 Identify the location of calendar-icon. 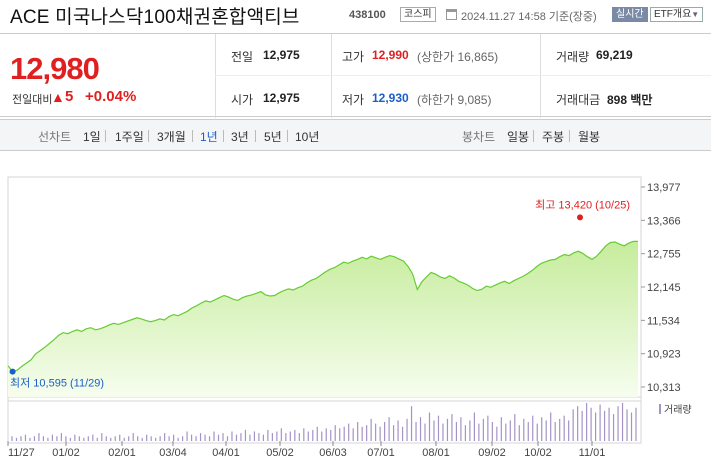
(451, 14).